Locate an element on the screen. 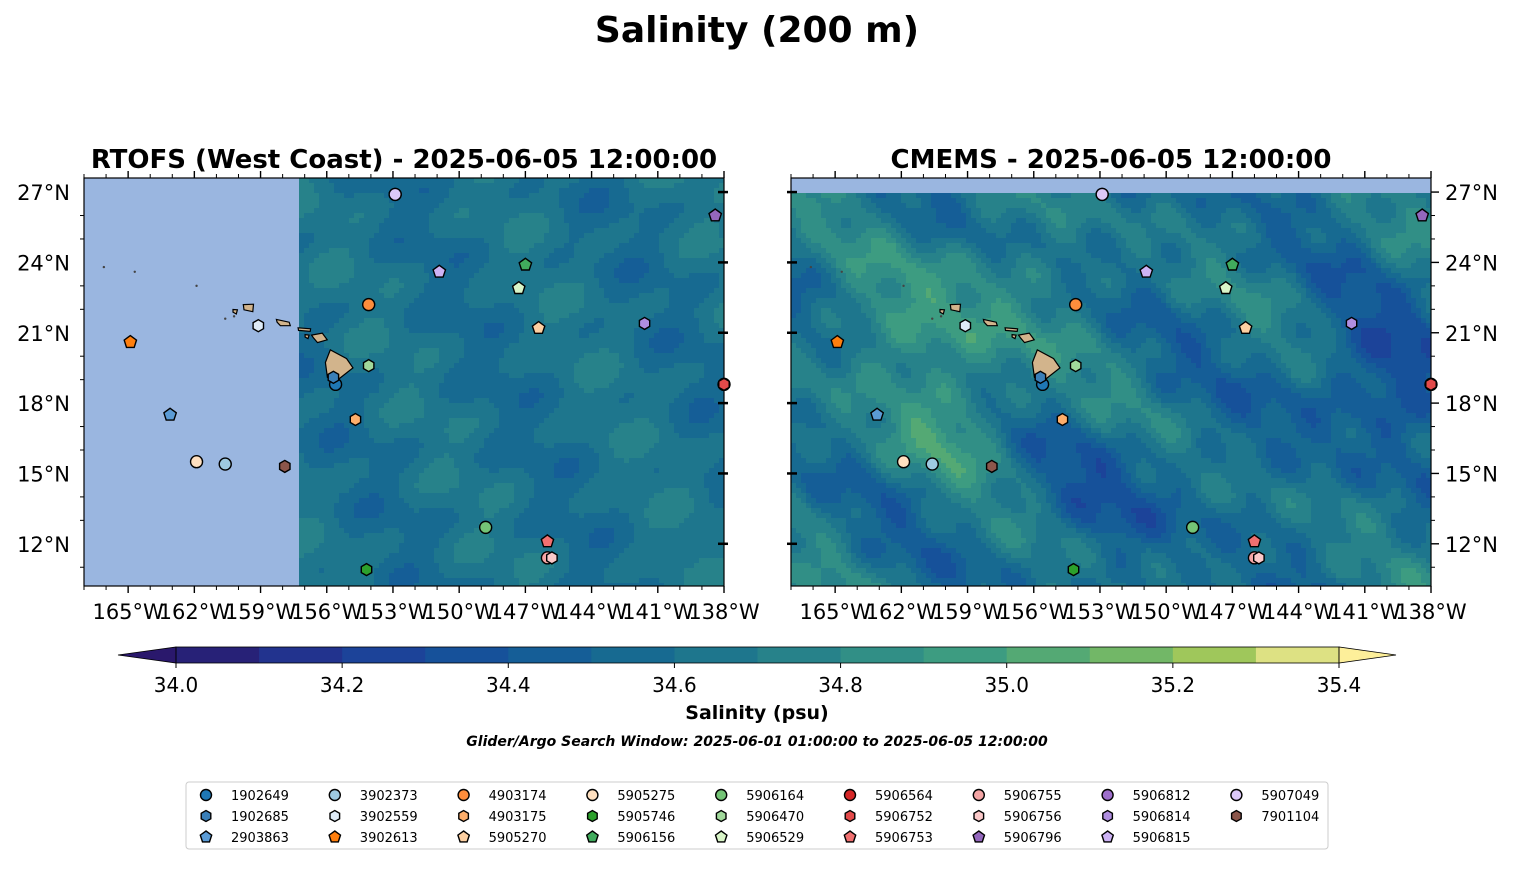 This screenshot has width=1514, height=889. float-5906529-marker is located at coordinates (1225, 287).